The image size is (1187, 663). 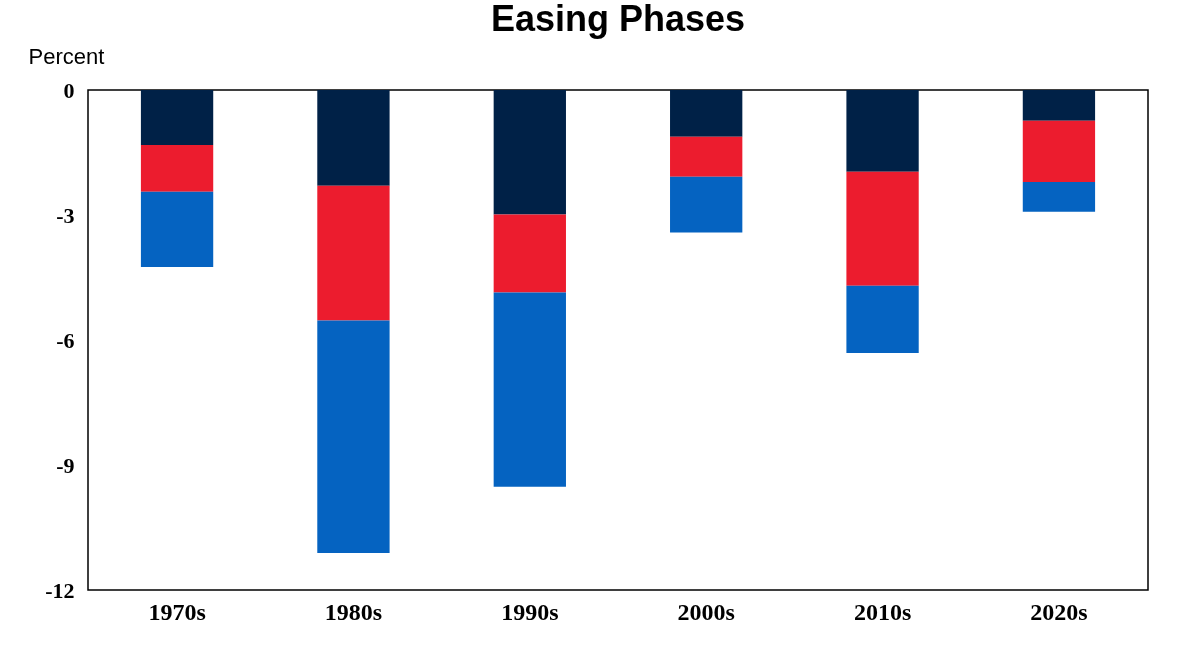 What do you see at coordinates (530, 611) in the screenshot?
I see `x-tick-label: 1990s` at bounding box center [530, 611].